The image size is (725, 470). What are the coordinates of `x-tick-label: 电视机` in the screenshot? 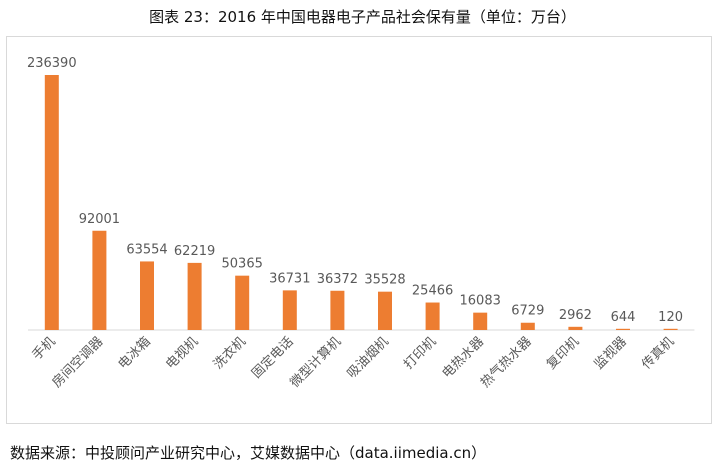 It's located at (182, 353).